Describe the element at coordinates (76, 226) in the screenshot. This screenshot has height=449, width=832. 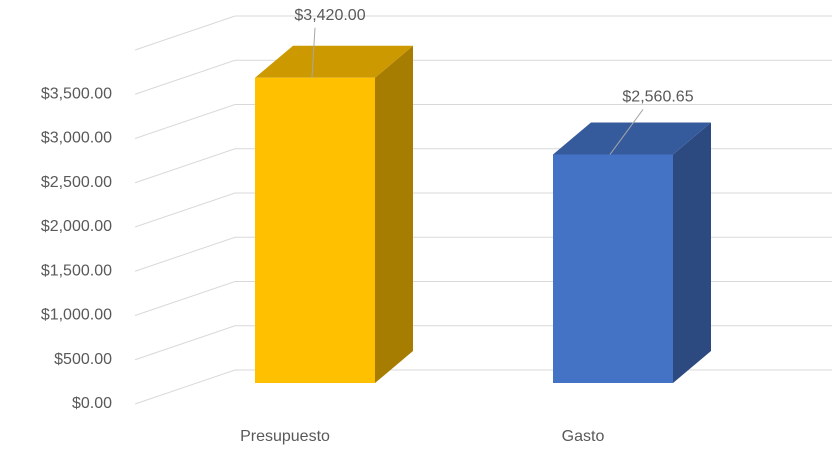
I see `y-tick-label: $2,000.00` at that location.